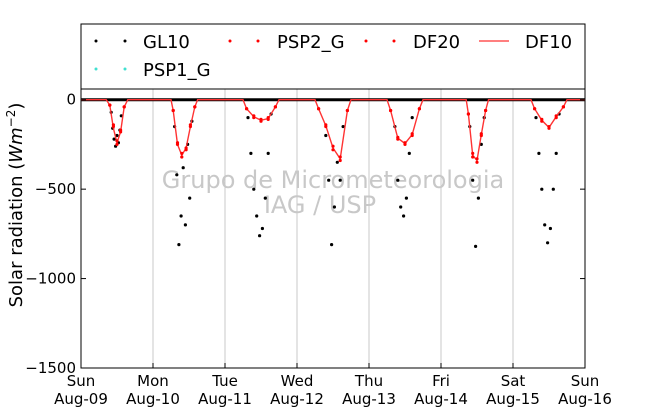  Describe the element at coordinates (585, 381) in the screenshot. I see `x-tick-day-7: Sun` at that location.